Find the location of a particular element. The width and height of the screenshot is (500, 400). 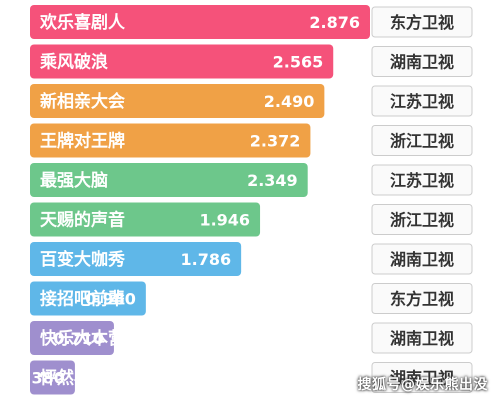

bar-category-label: 怦然再心动 is located at coordinates (82, 378).